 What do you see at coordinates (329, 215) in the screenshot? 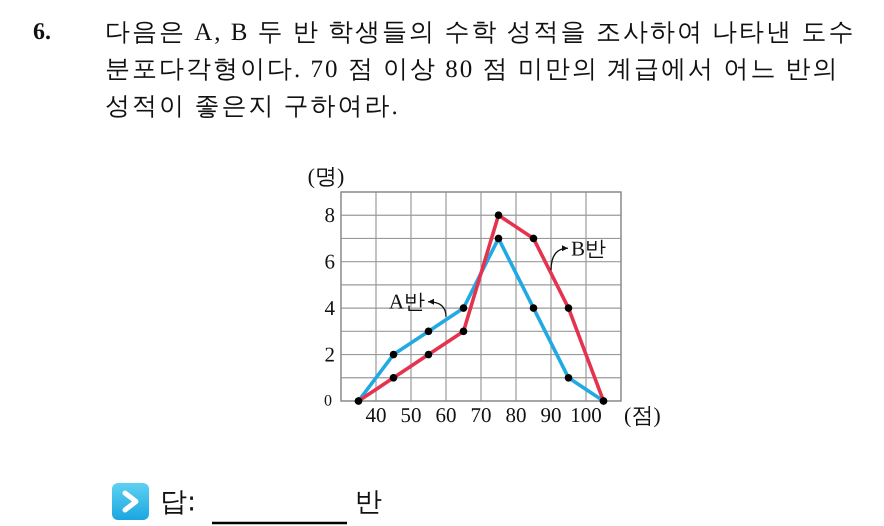
I see `y-tick-label: 8` at bounding box center [329, 215].